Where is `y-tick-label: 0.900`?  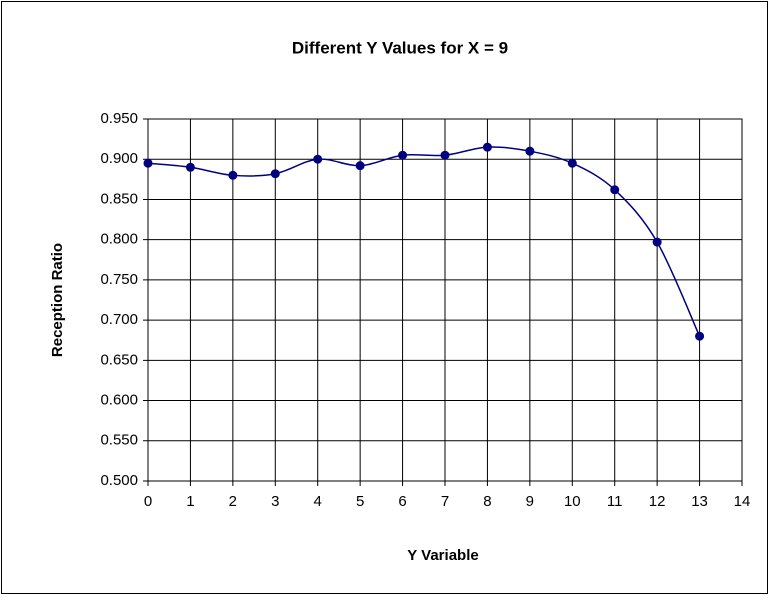
y-tick-label: 0.900 is located at coordinates (119, 158).